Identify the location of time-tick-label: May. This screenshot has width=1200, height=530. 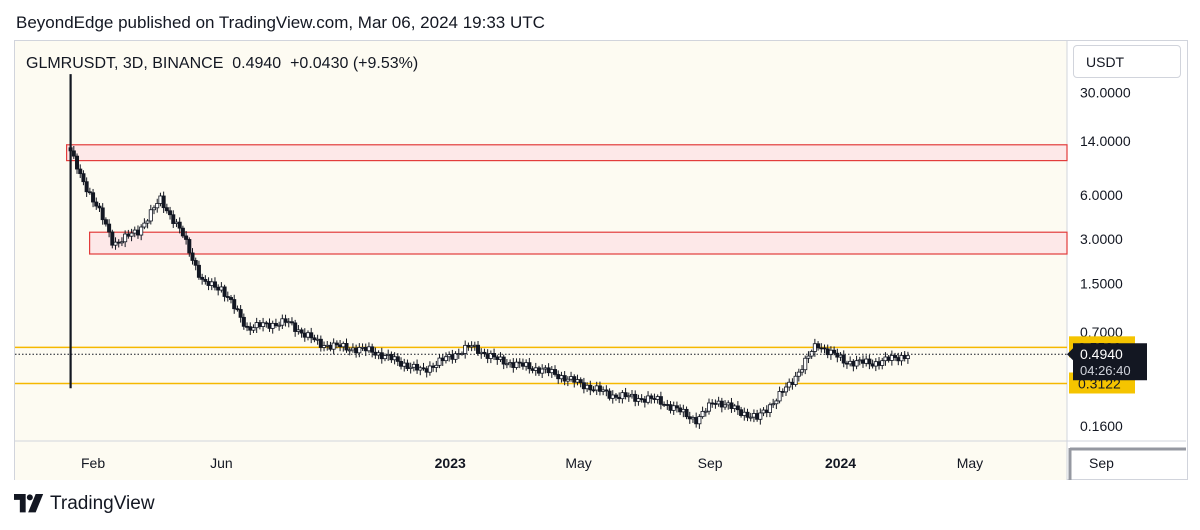
(578, 463).